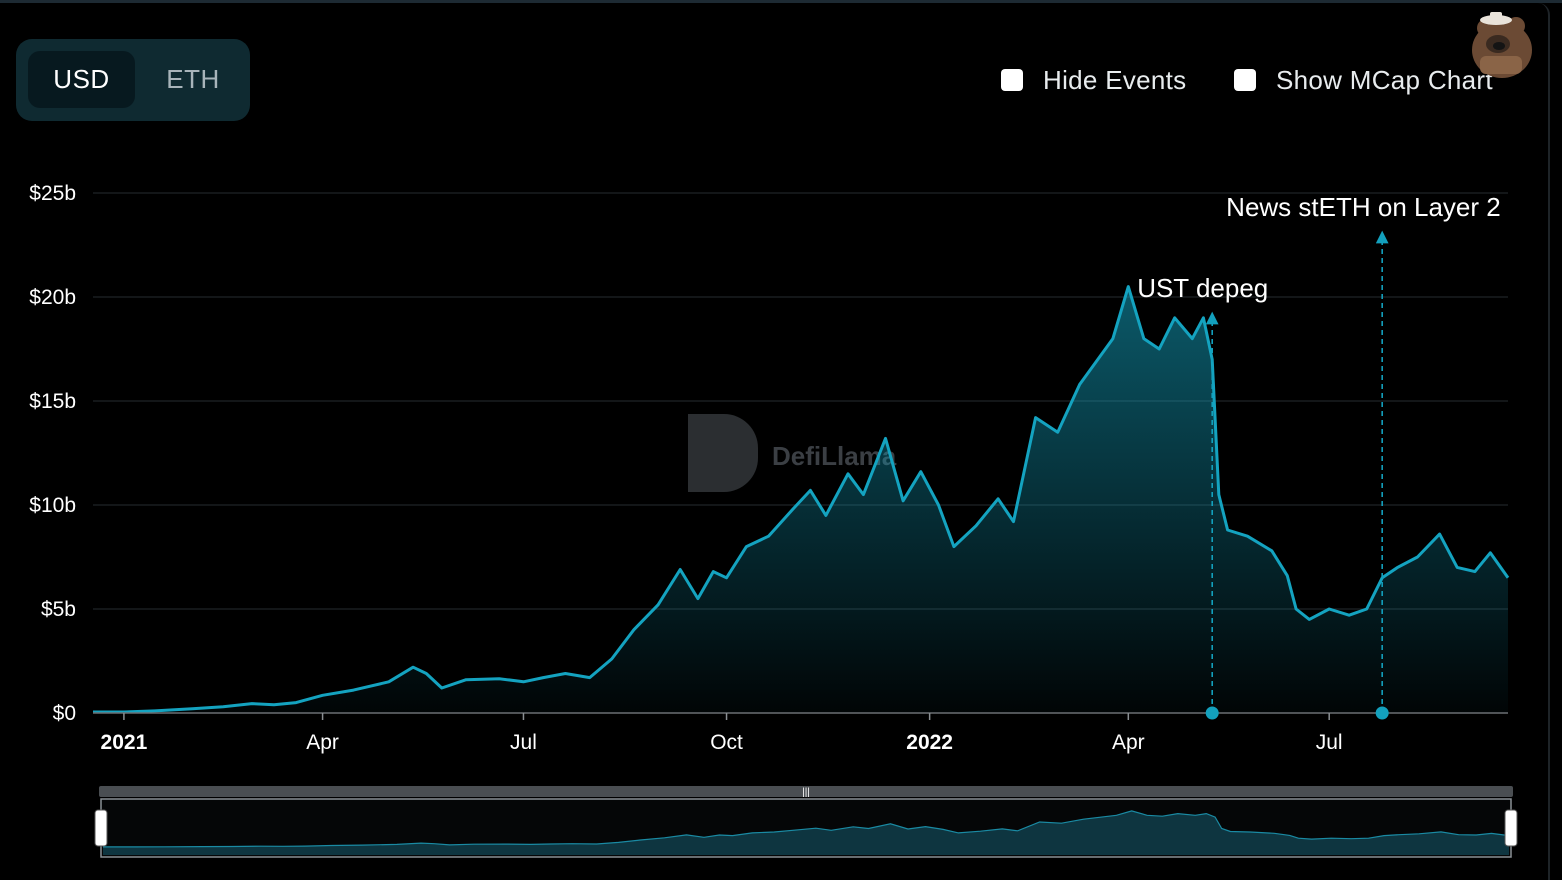 The width and height of the screenshot is (1562, 880). I want to click on slider-left-handle, so click(101, 828).